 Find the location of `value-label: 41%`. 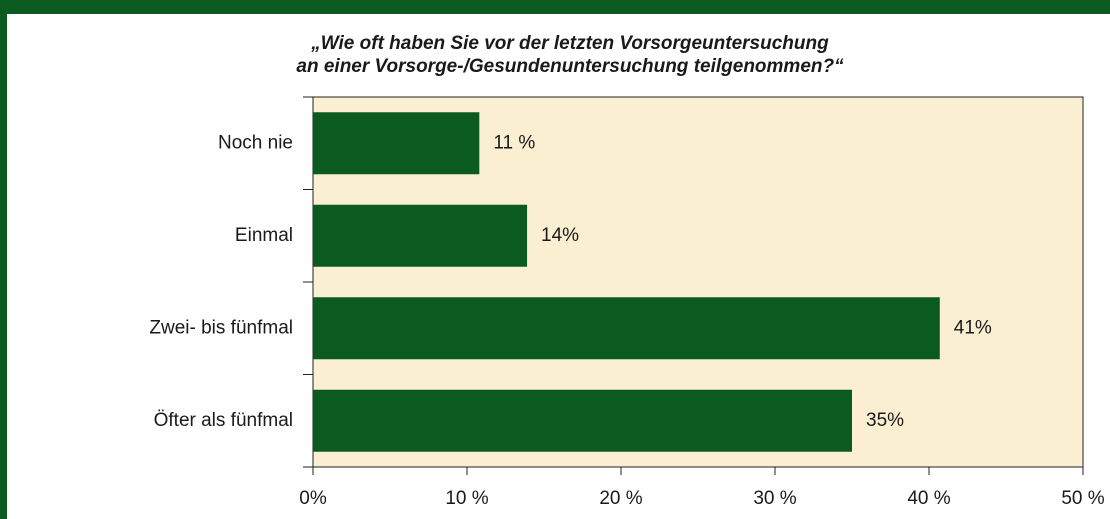

value-label: 41% is located at coordinates (973, 327).